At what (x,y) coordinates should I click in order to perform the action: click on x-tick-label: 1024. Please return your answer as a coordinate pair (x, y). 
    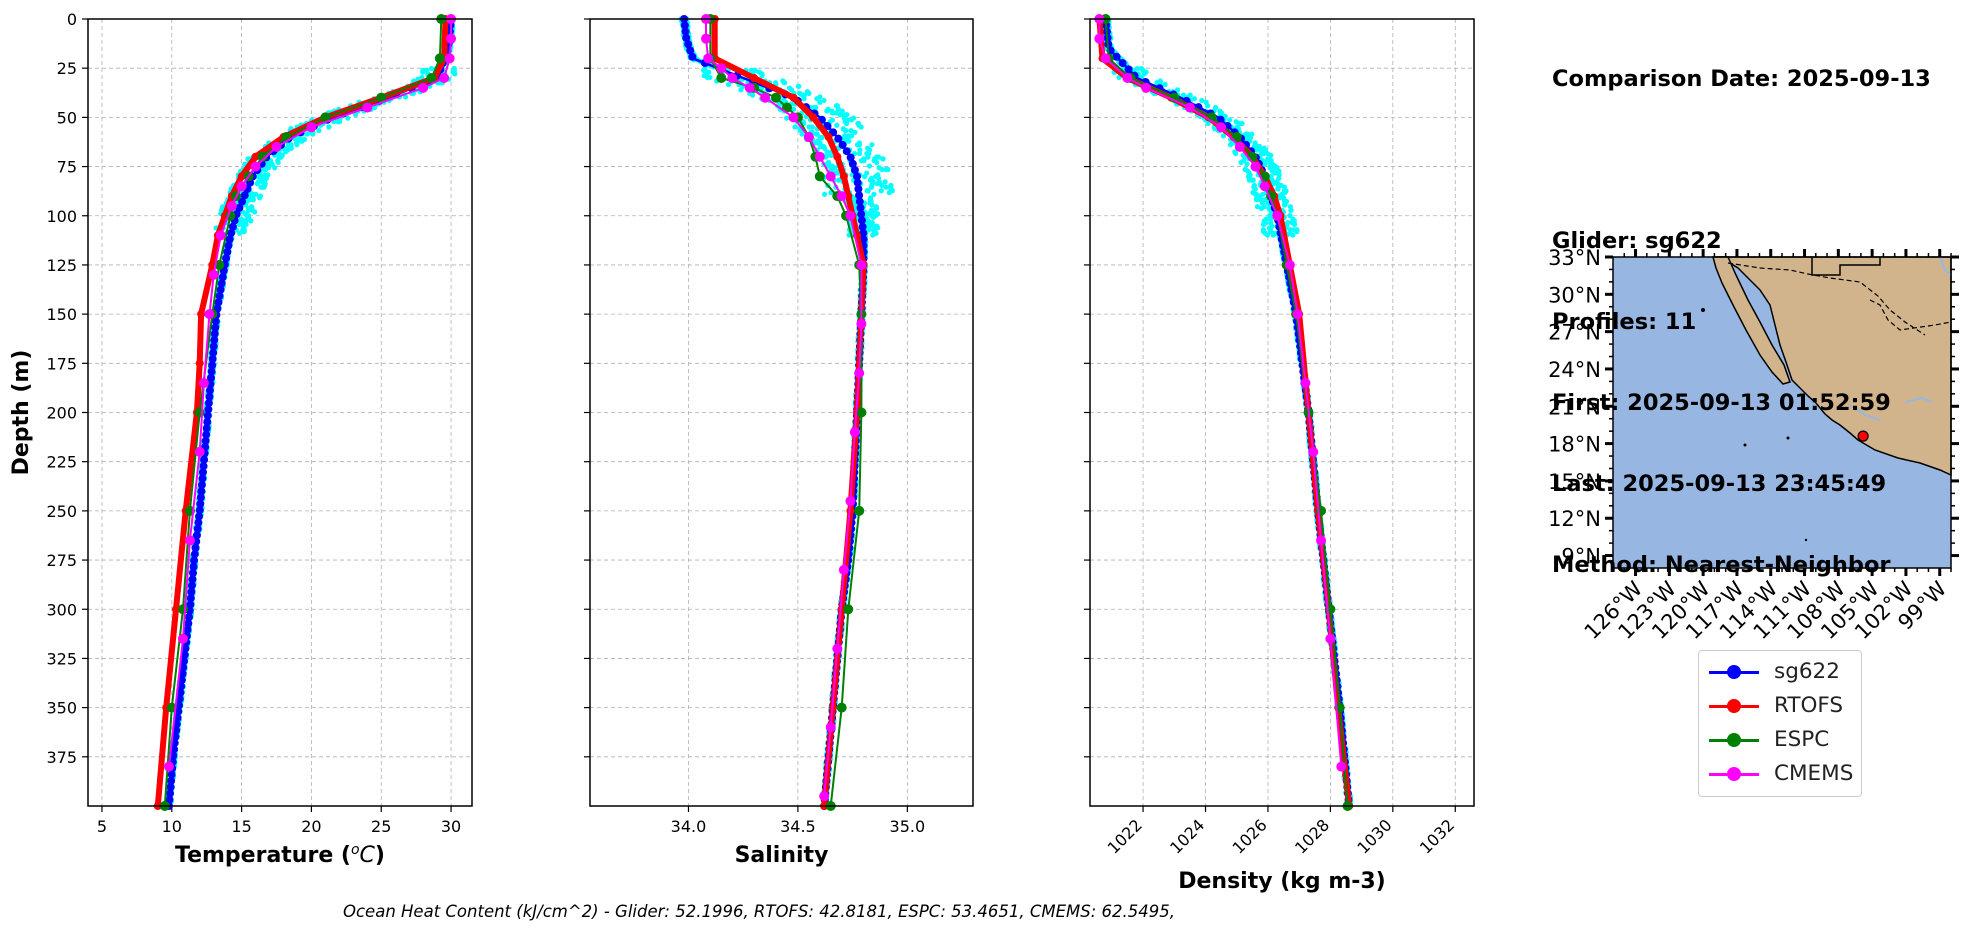
    Looking at the image, I should click on (1187, 836).